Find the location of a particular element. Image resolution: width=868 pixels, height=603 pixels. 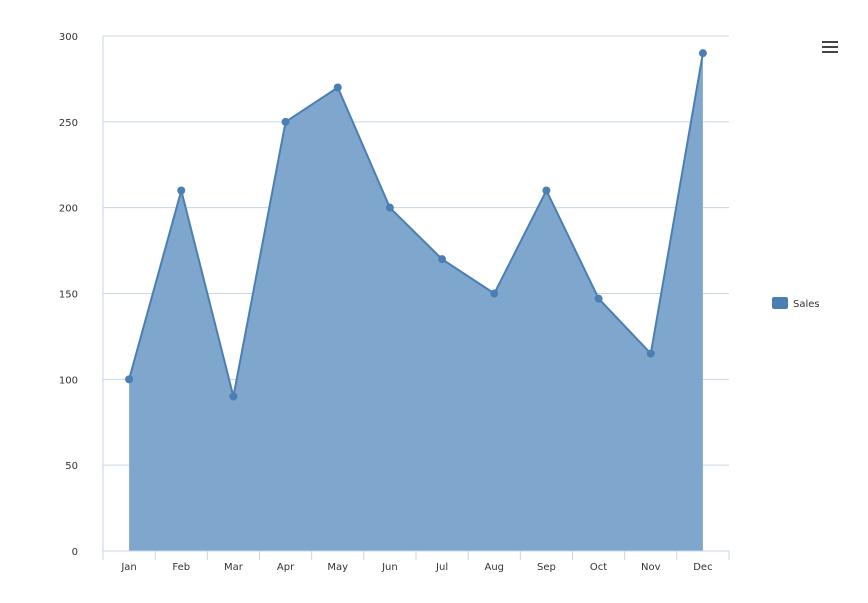

data-point-jan is located at coordinates (129, 379).